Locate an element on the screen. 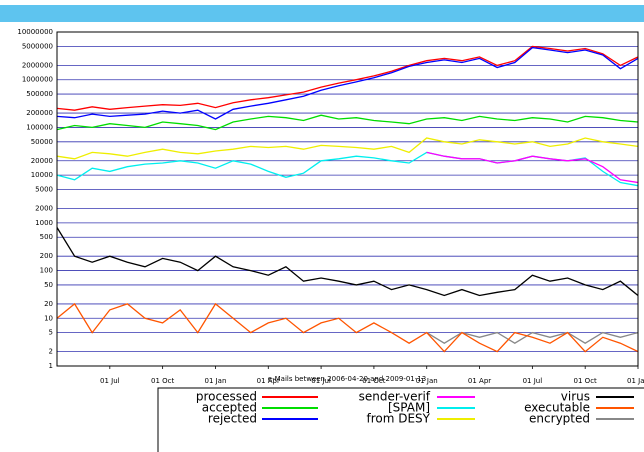 The image size is (644, 452). y-tick-label: 50 is located at coordinates (48, 285).